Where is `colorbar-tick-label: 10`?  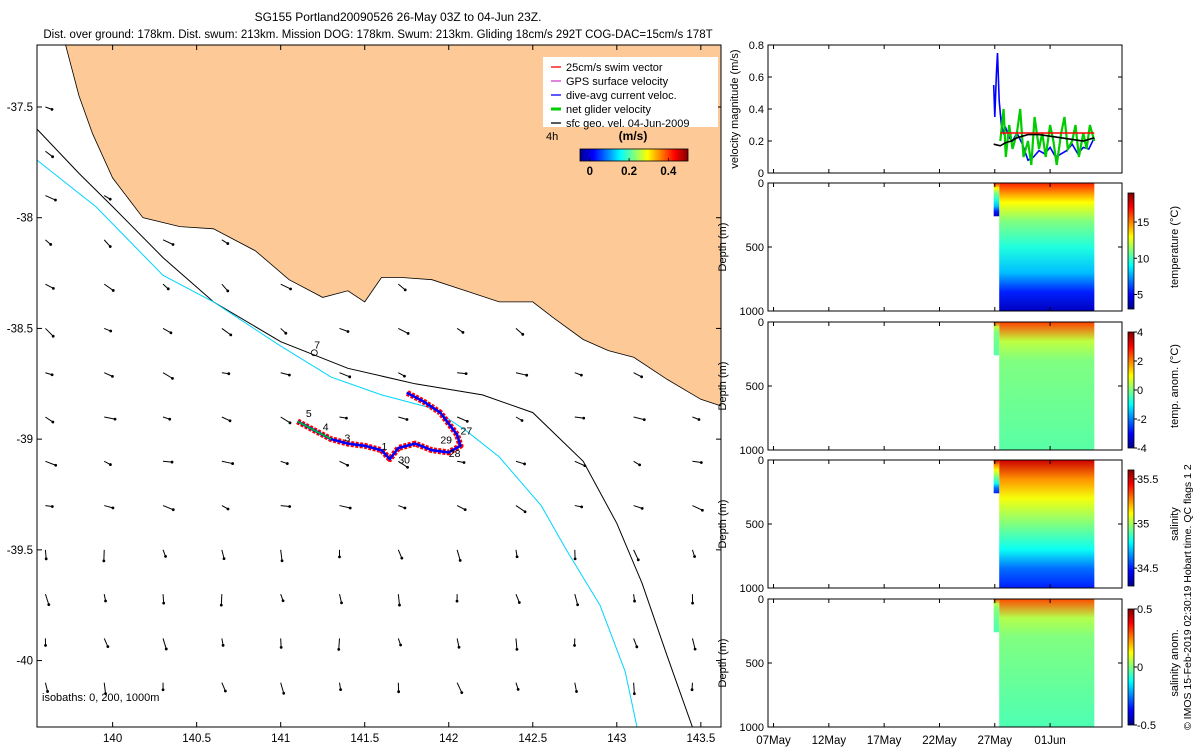 colorbar-tick-label: 10 is located at coordinates (1143, 259).